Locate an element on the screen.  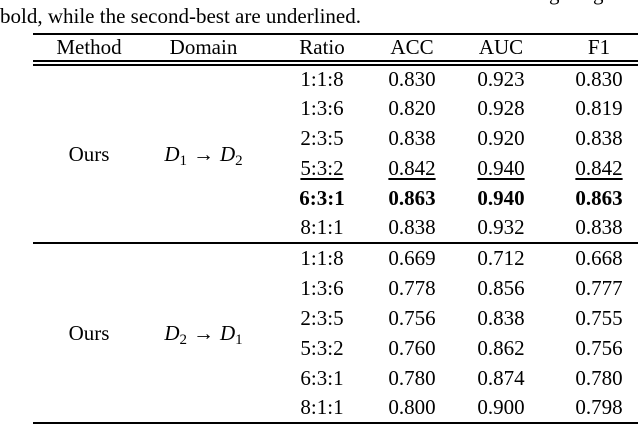
acc-cell: 0.780 is located at coordinates (412, 377).